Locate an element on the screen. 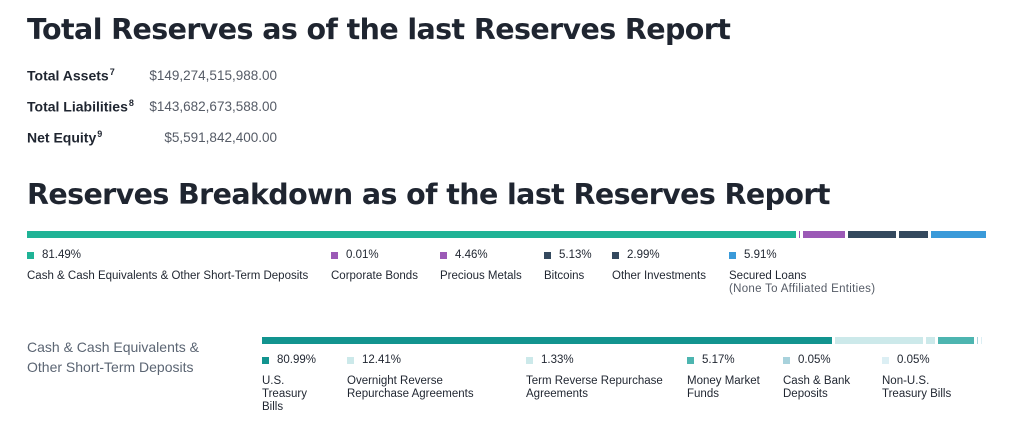  legend-label: Non-U.S. Treasury Bills is located at coordinates (917, 387).